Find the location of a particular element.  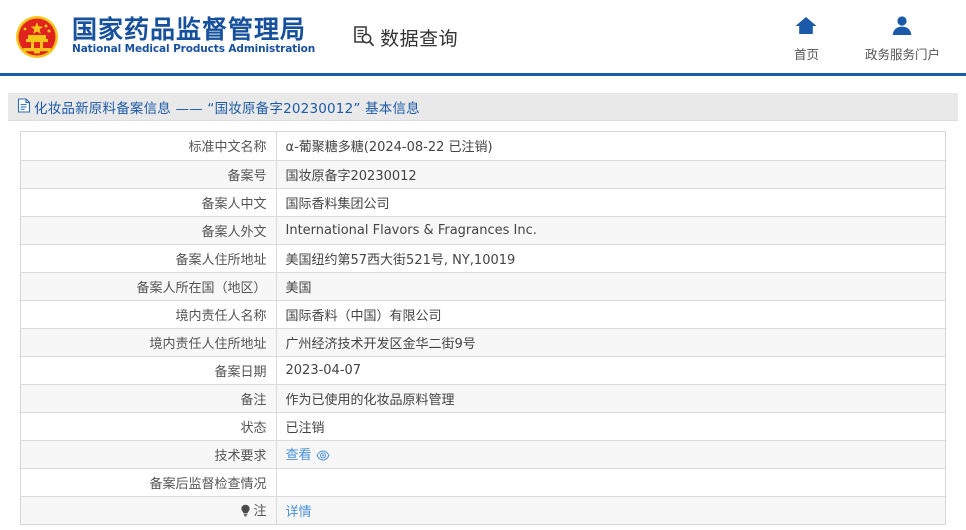

document-search-icon is located at coordinates (363, 38).